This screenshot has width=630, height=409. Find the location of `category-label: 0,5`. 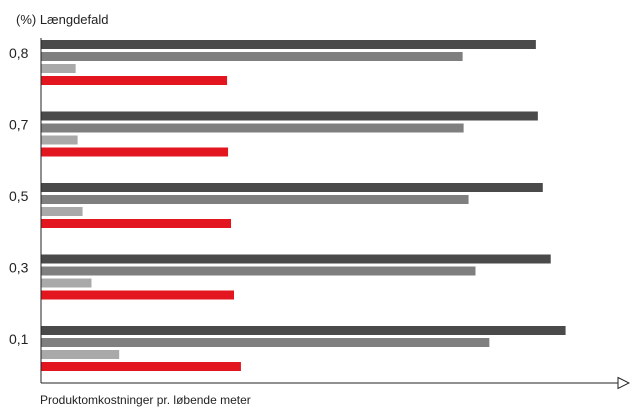

category-label: 0,5 is located at coordinates (19, 196).